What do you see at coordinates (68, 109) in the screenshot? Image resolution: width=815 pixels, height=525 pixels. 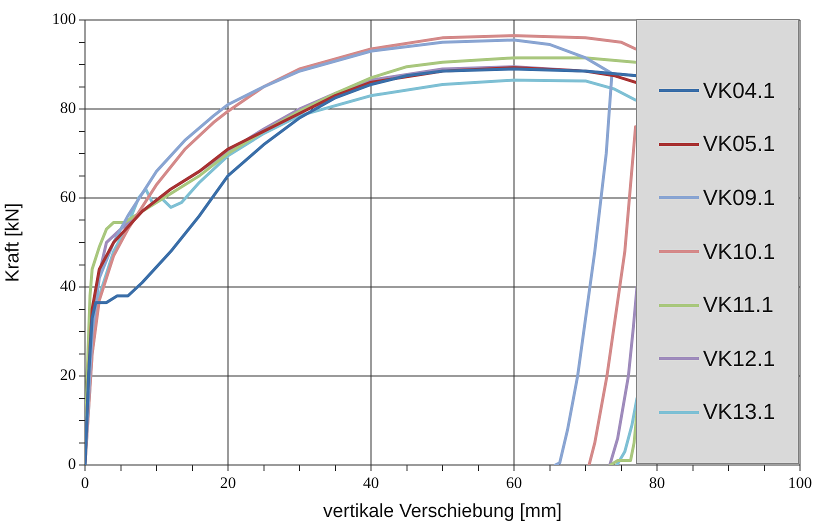 I see `y-tick-label: 80` at bounding box center [68, 109].